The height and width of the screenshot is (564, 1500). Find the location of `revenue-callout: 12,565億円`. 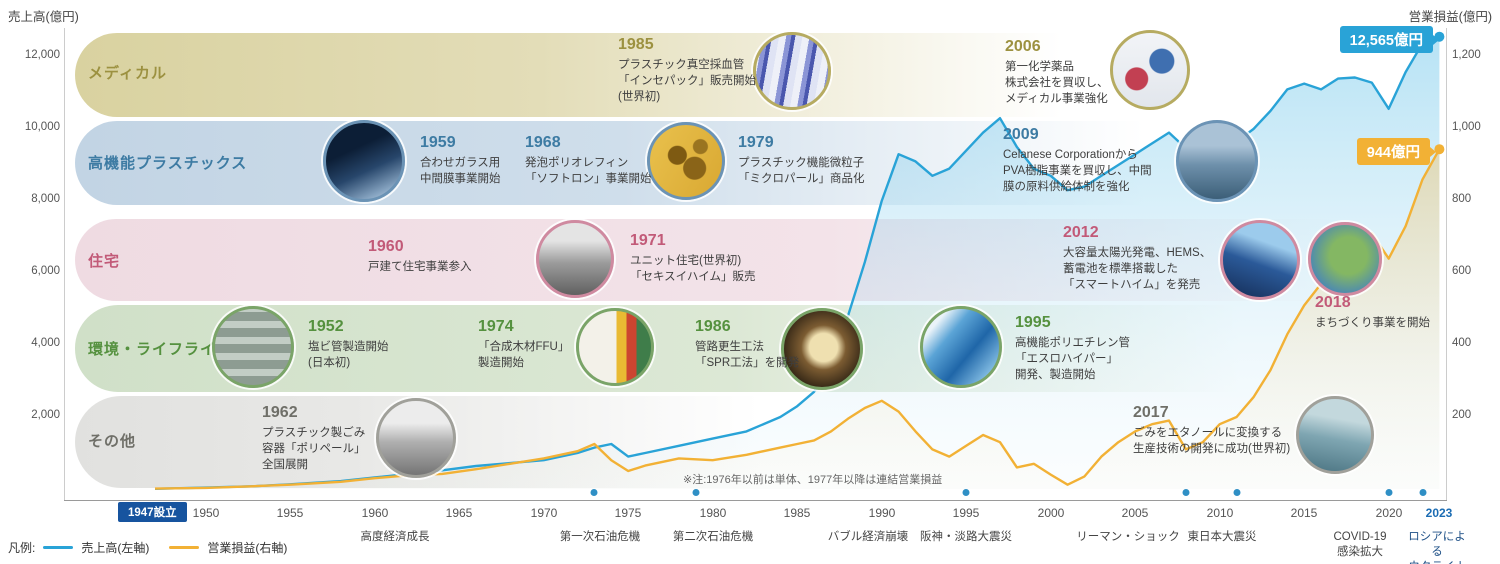

revenue-callout: 12,565億円 is located at coordinates (1389, 39).